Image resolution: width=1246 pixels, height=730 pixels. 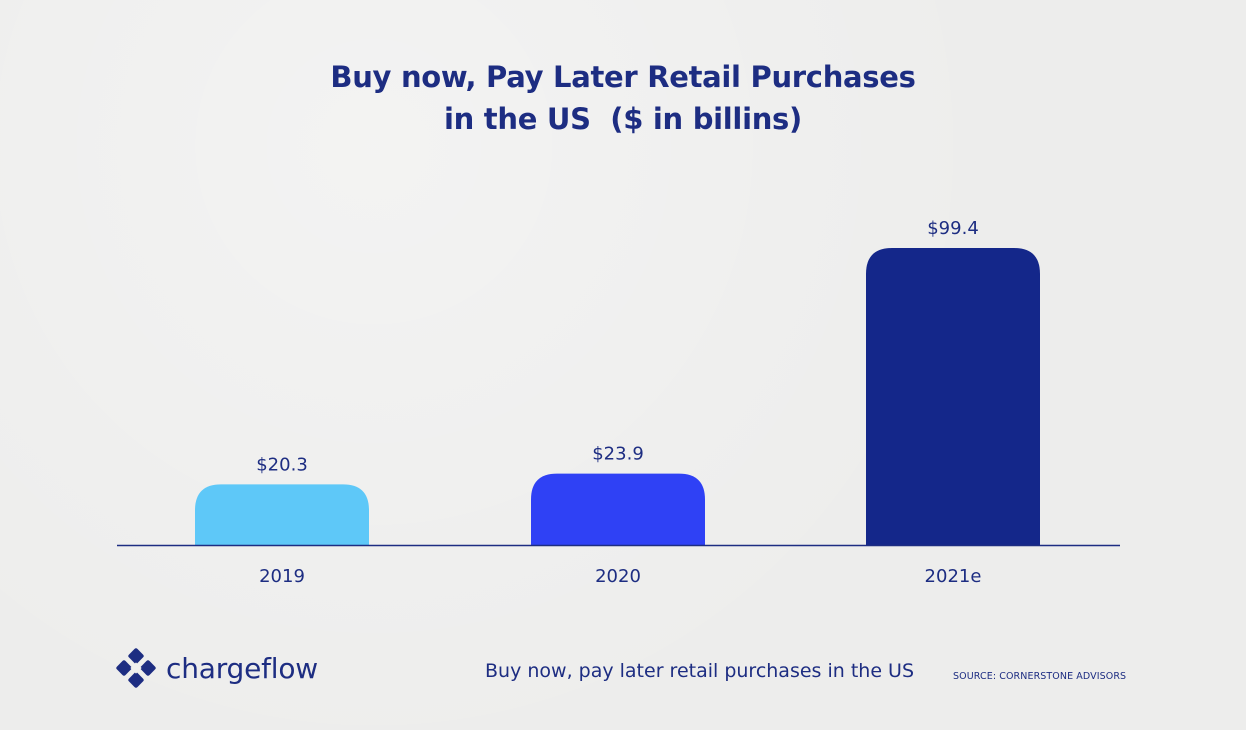 I want to click on bar-2021e, so click(x=953, y=396).